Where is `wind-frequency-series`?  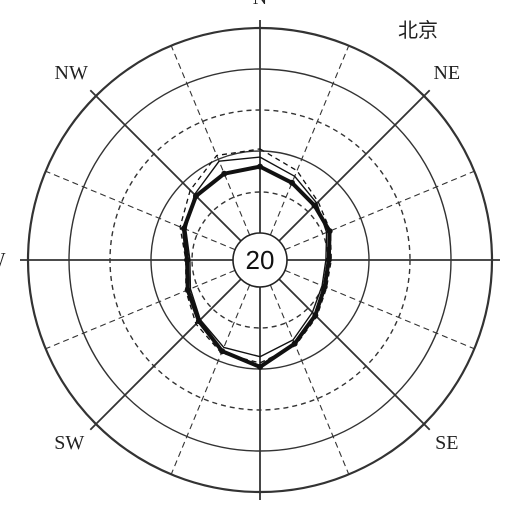 wind-frequency-series is located at coordinates (256, 259).